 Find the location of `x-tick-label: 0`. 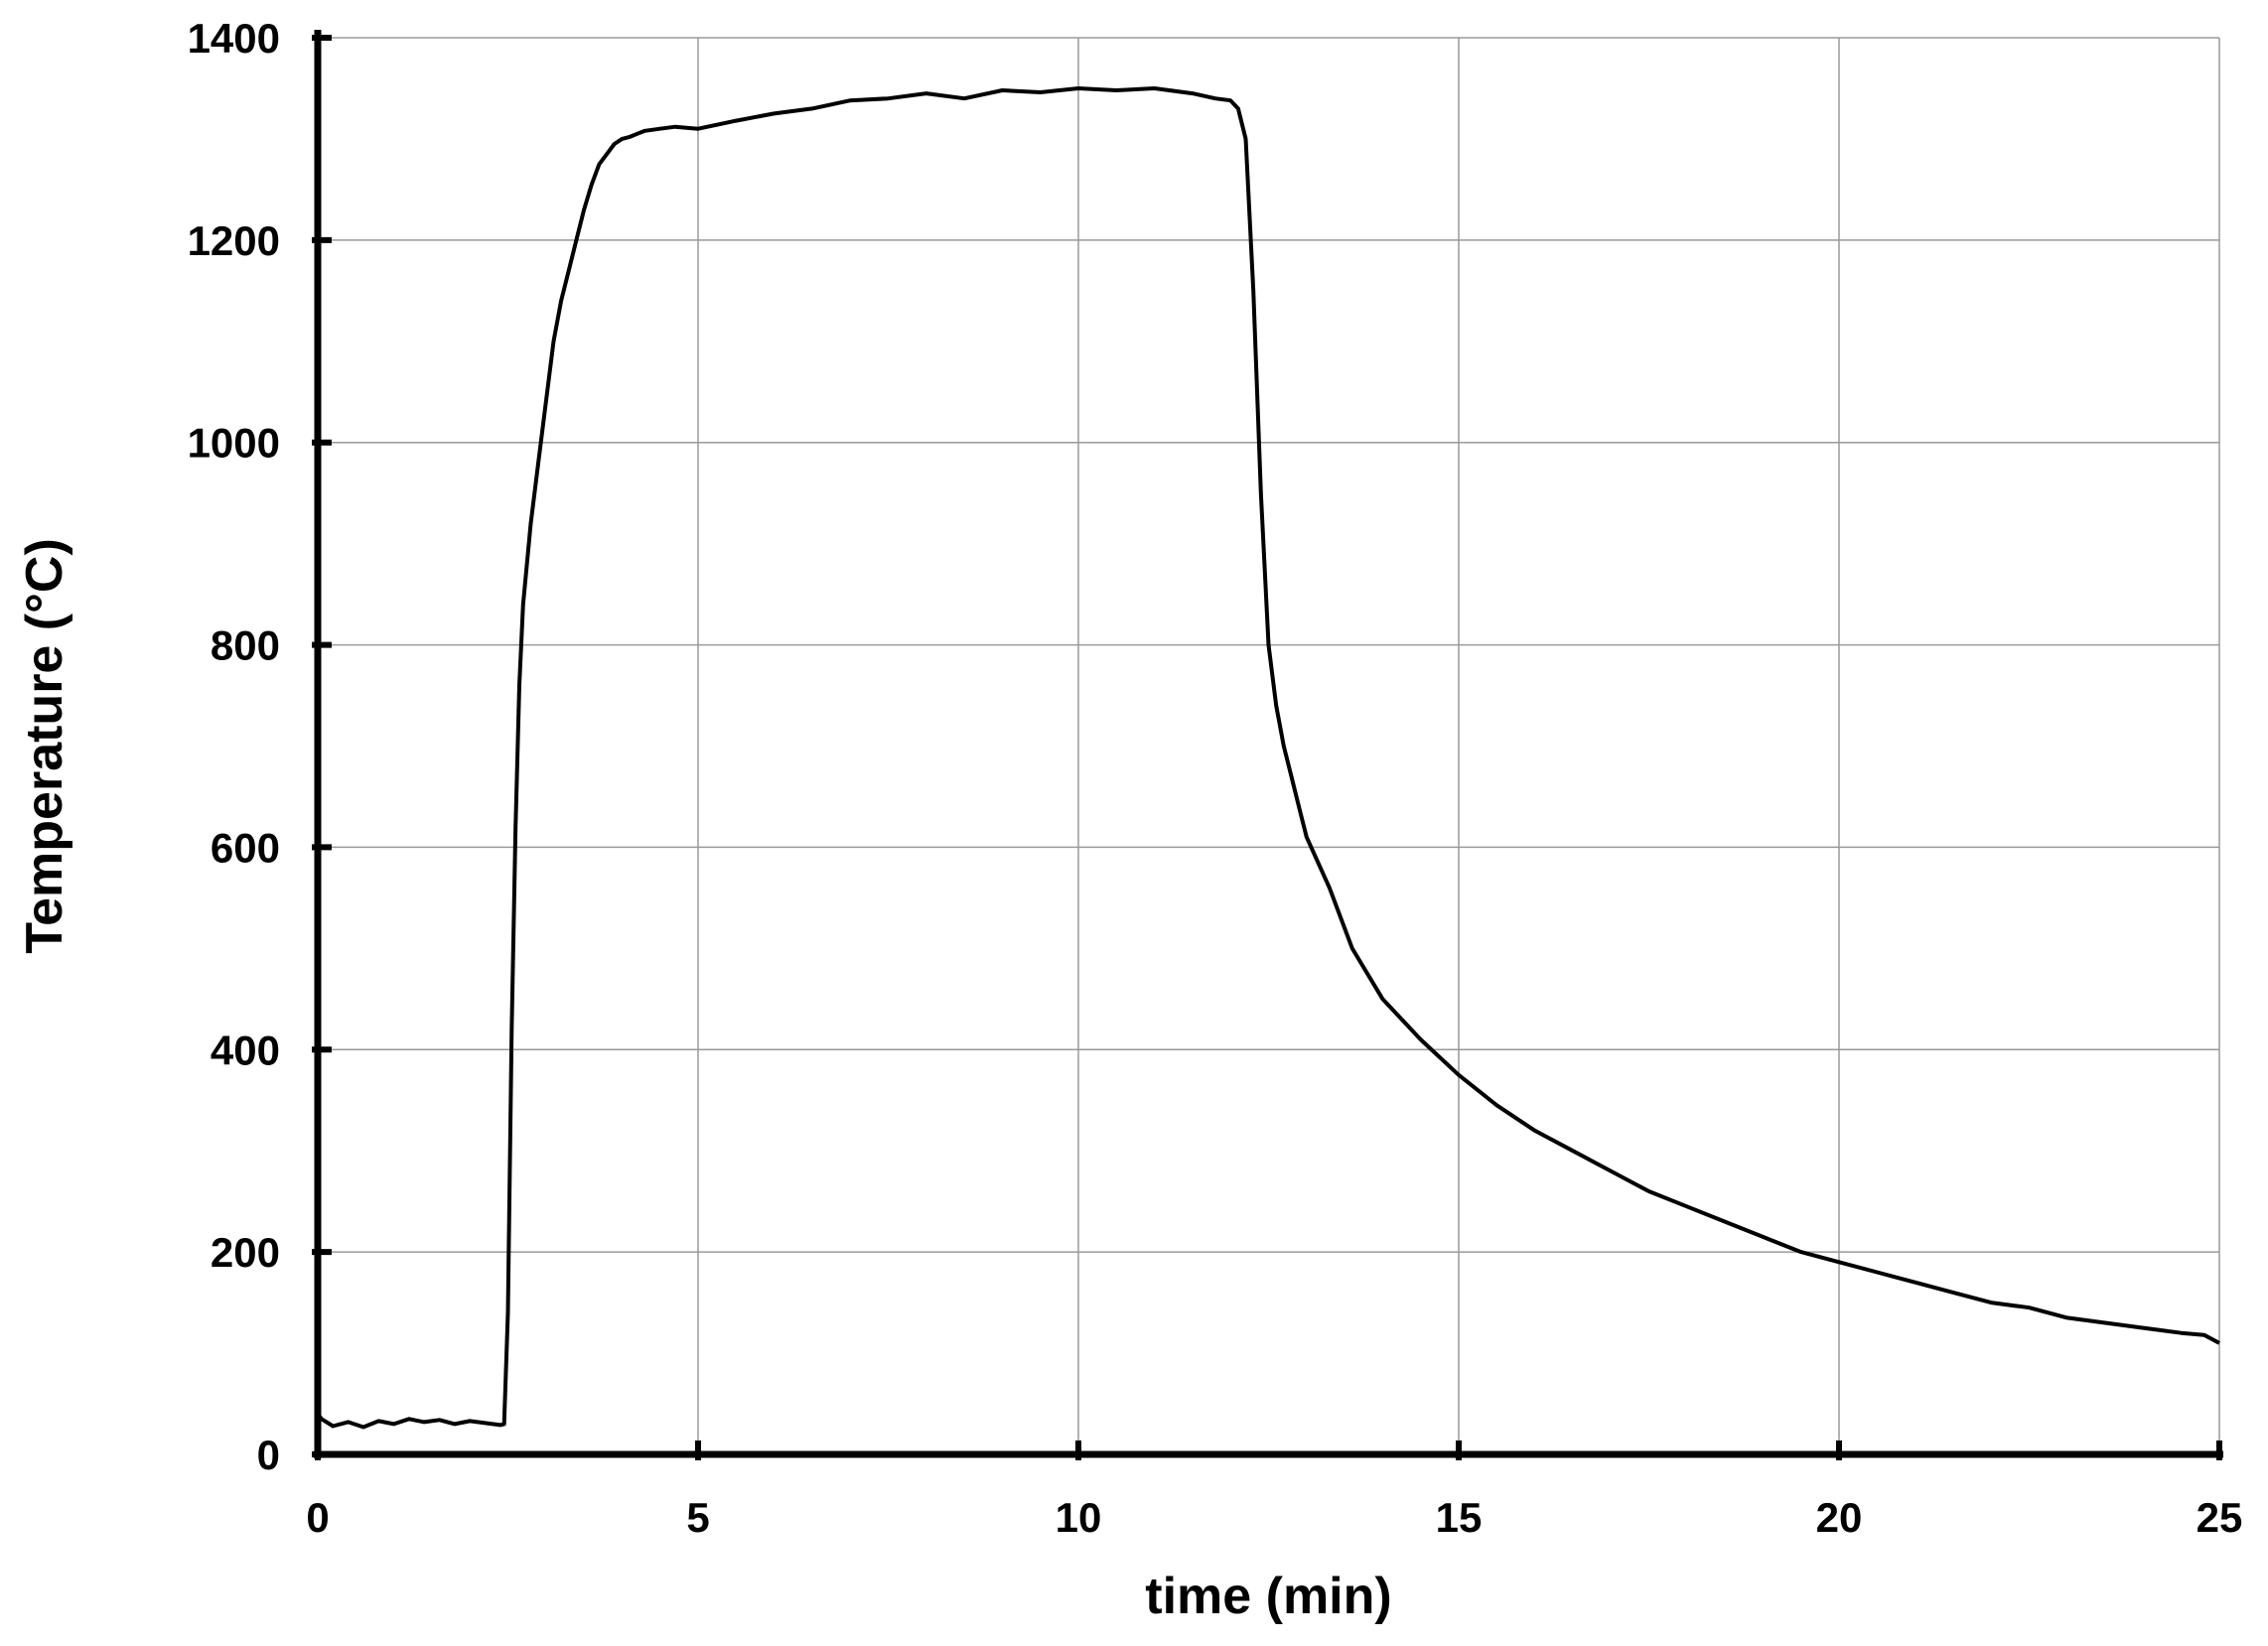

x-tick-label: 0 is located at coordinates (317, 1517).